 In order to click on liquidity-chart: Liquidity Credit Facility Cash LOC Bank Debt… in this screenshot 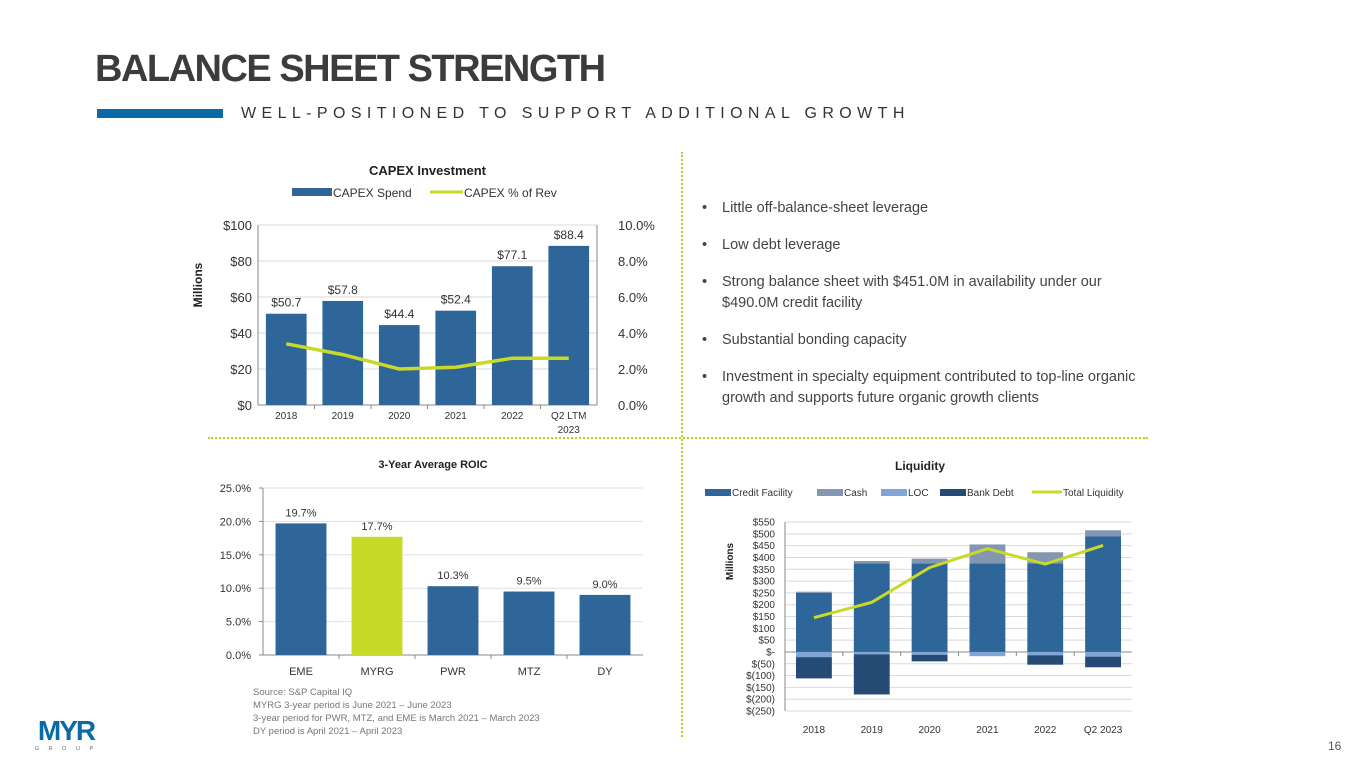, I will do `click(918, 597)`.